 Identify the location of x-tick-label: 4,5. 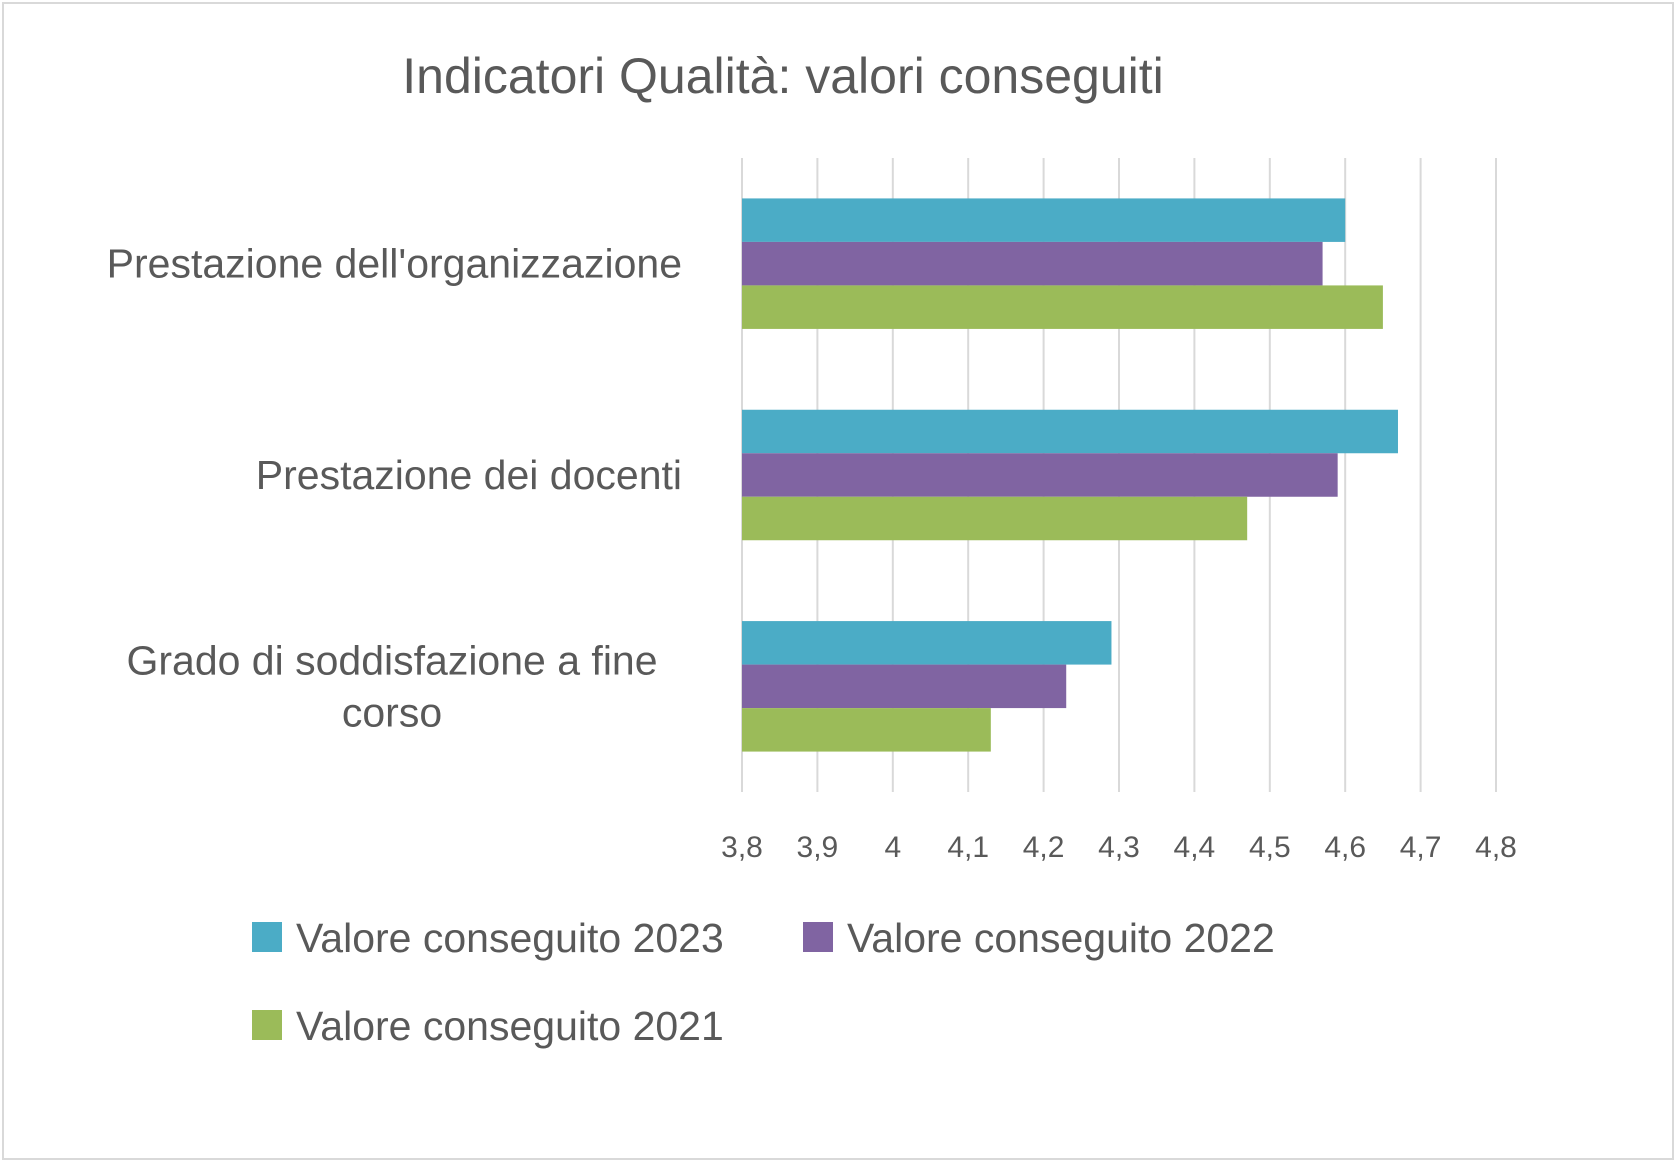
(1270, 847).